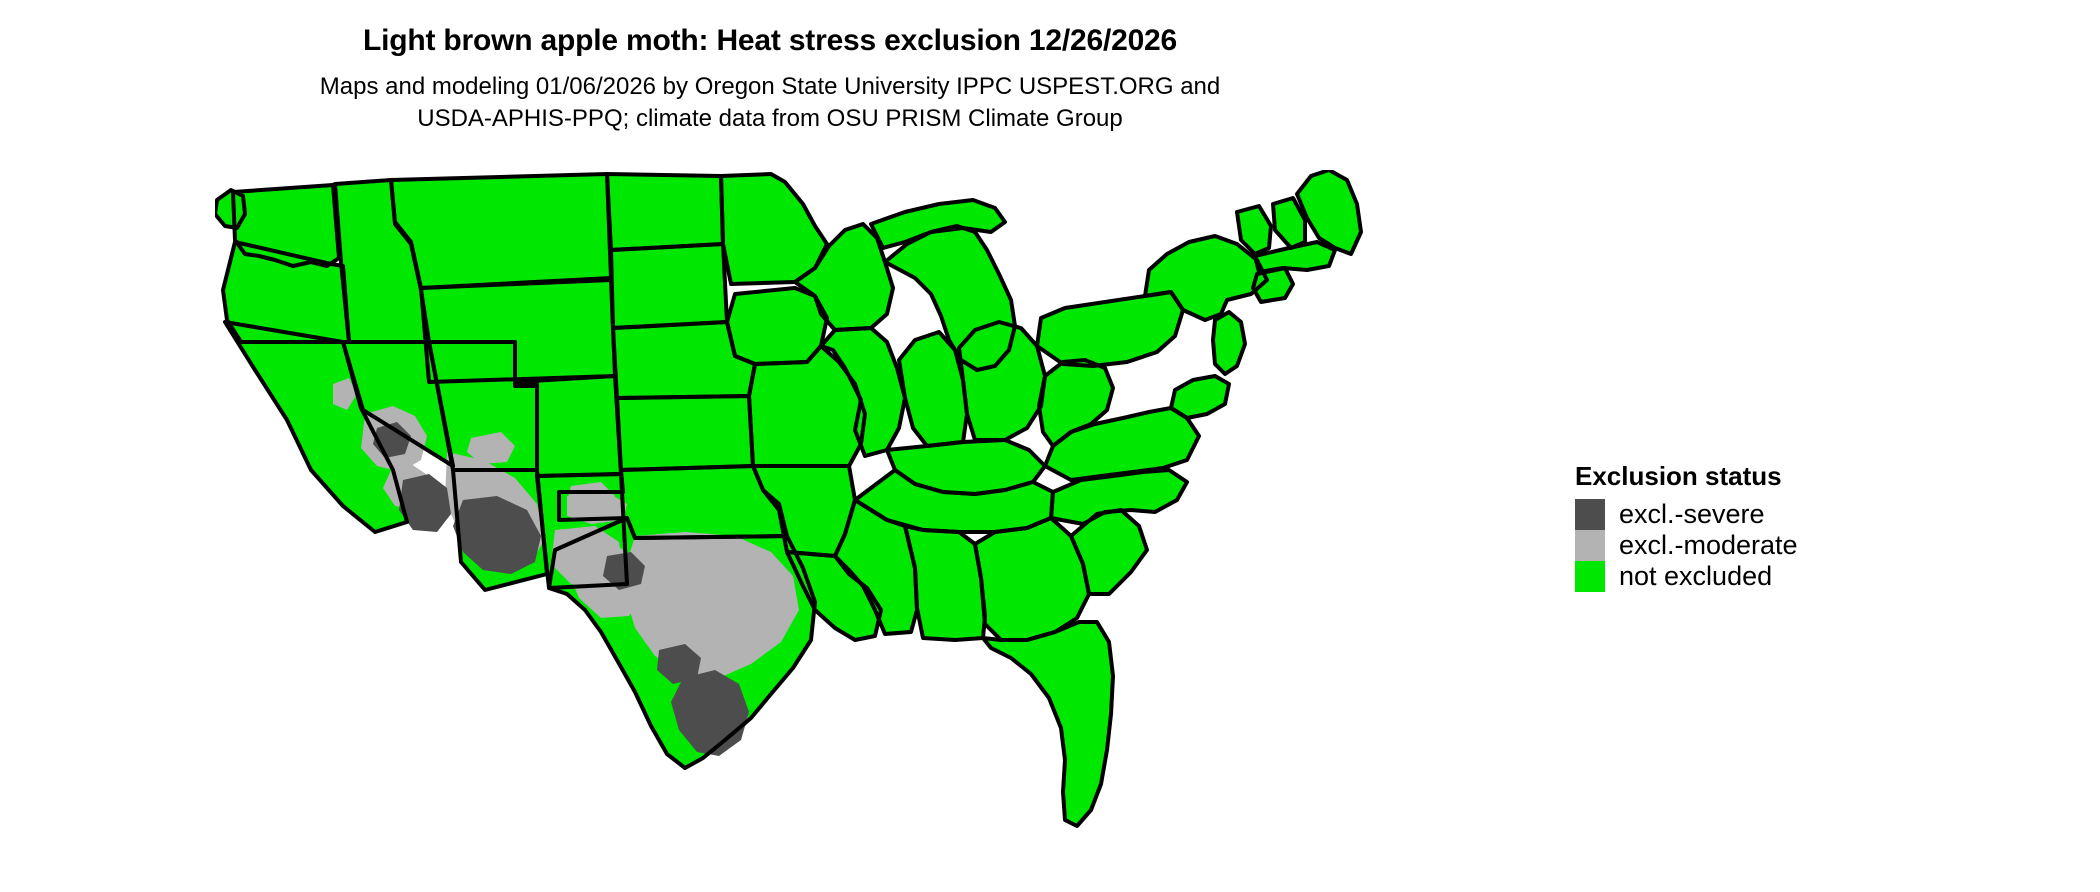  I want to click on state-maryland, so click(1200, 397).